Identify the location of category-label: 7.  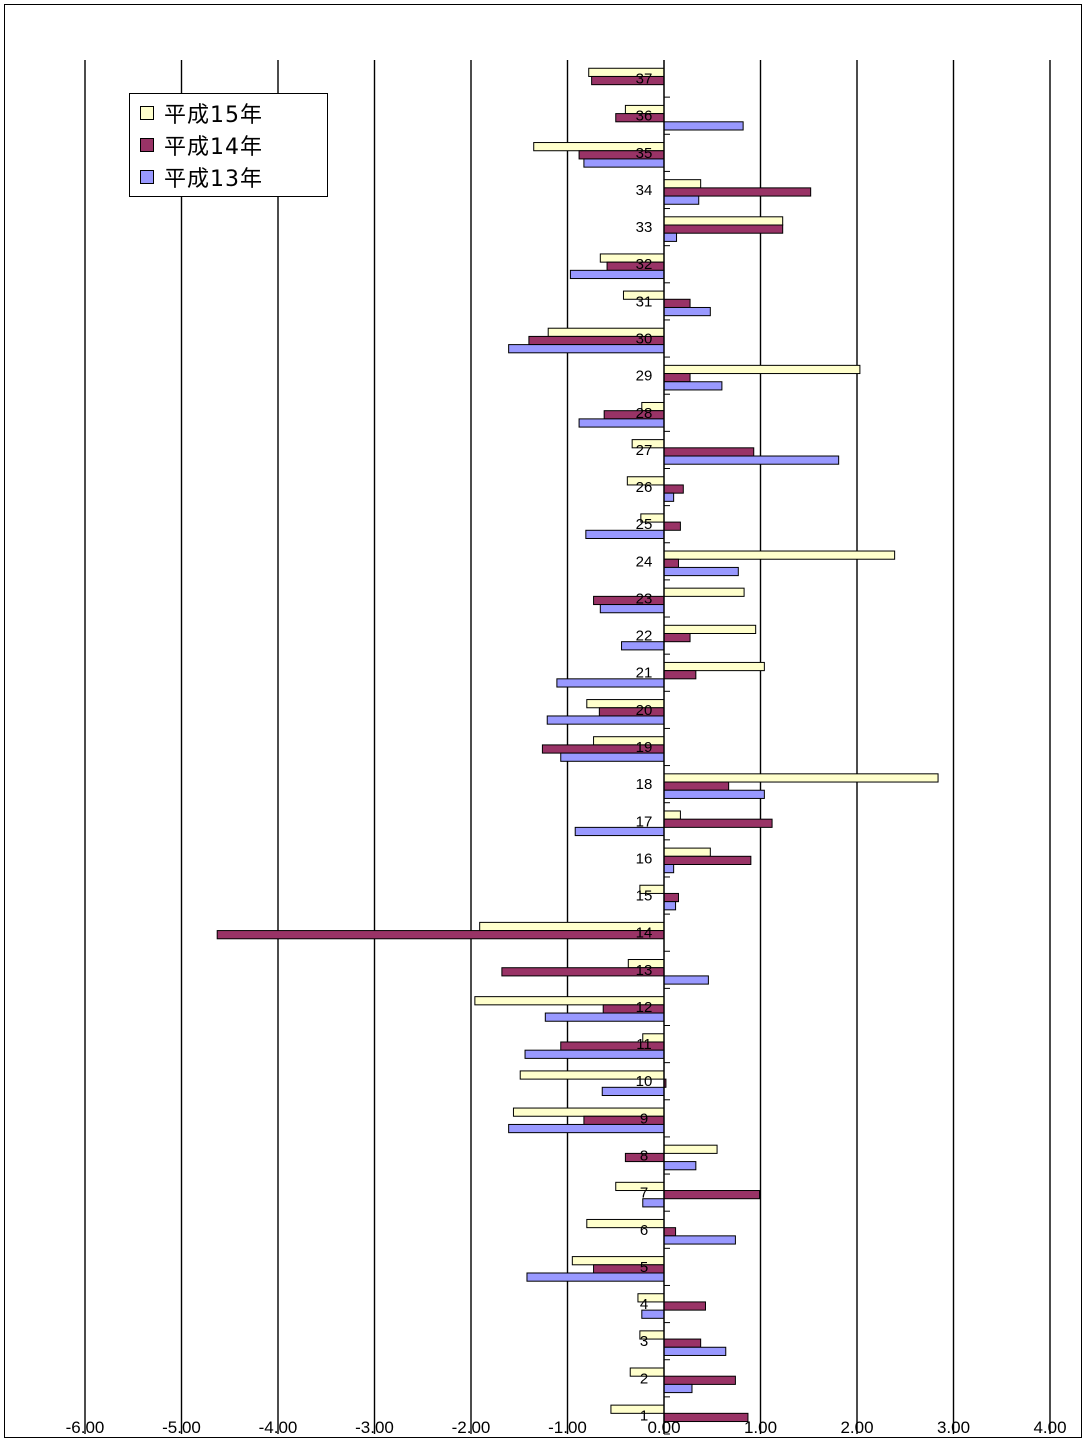
(644, 1193).